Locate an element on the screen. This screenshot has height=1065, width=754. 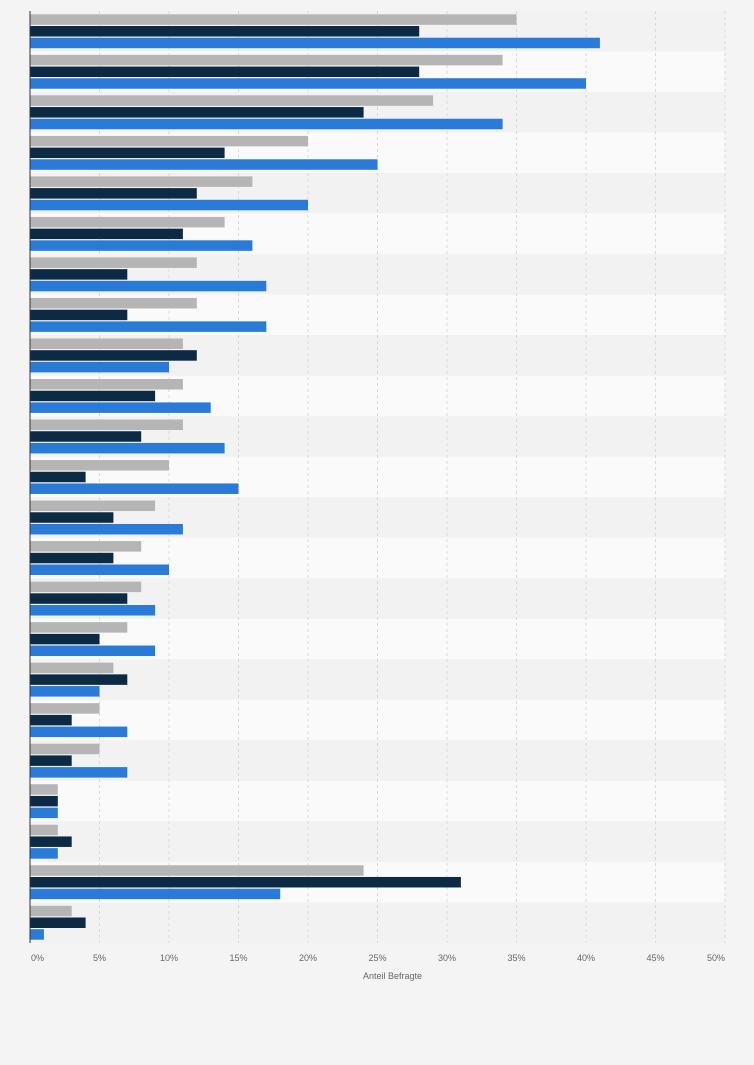
x-axis-label: Anteil Befragte is located at coordinates (392, 976).